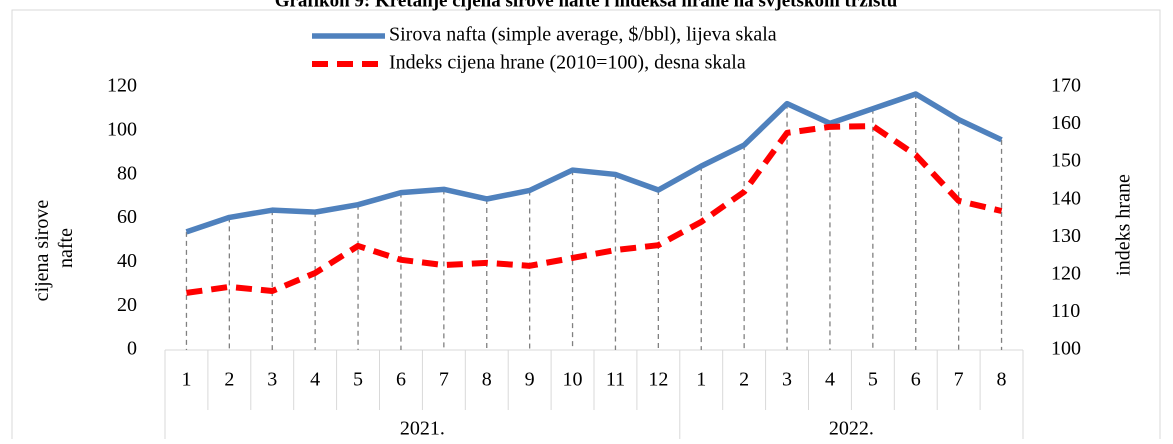 The width and height of the screenshot is (1173, 444). What do you see at coordinates (1066, 198) in the screenshot?
I see `y2-tick-label: 140` at bounding box center [1066, 198].